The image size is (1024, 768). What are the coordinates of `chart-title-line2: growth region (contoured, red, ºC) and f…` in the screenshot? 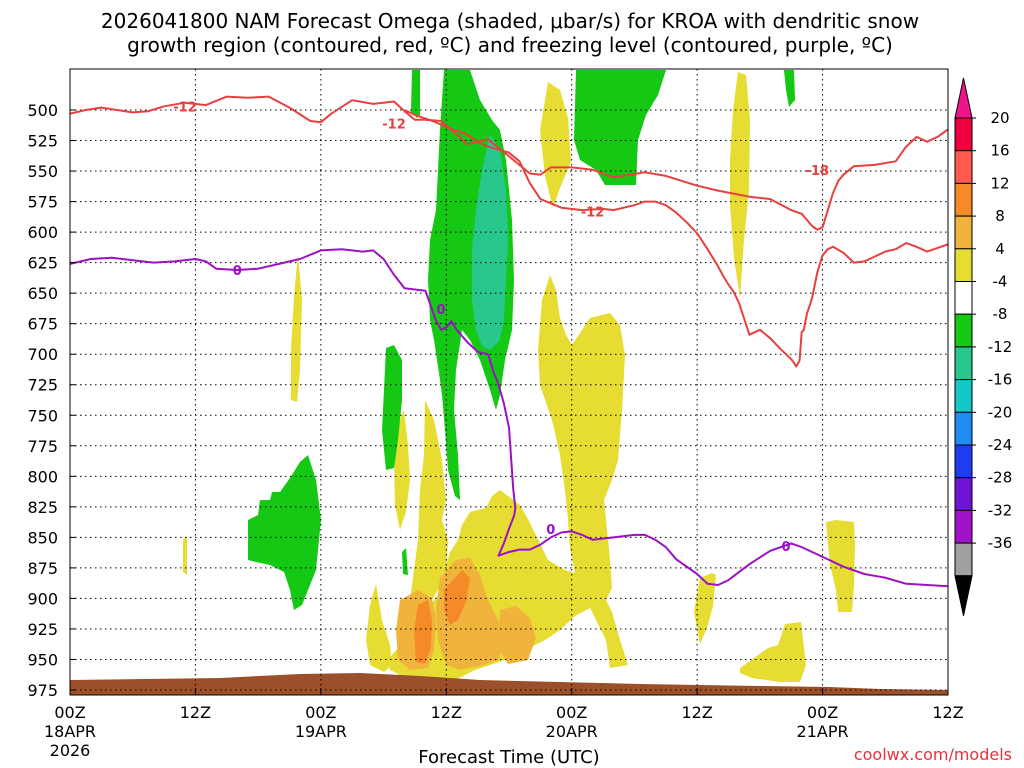 It's located at (510, 45).